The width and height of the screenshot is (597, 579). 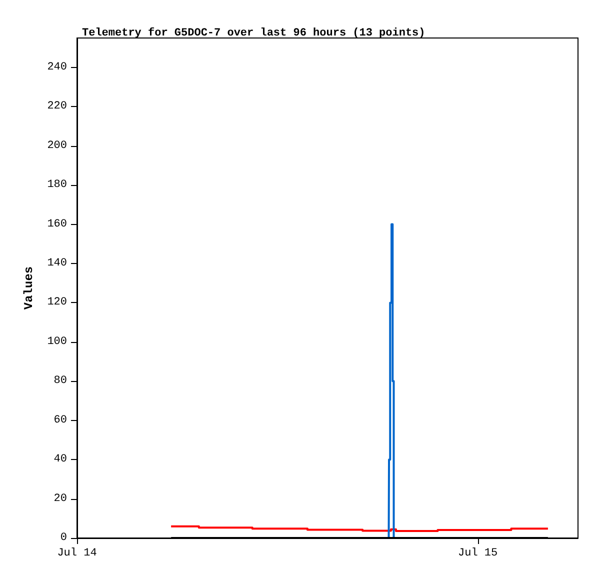 What do you see at coordinates (57, 342) in the screenshot?
I see `y-tick-label: 100` at bounding box center [57, 342].